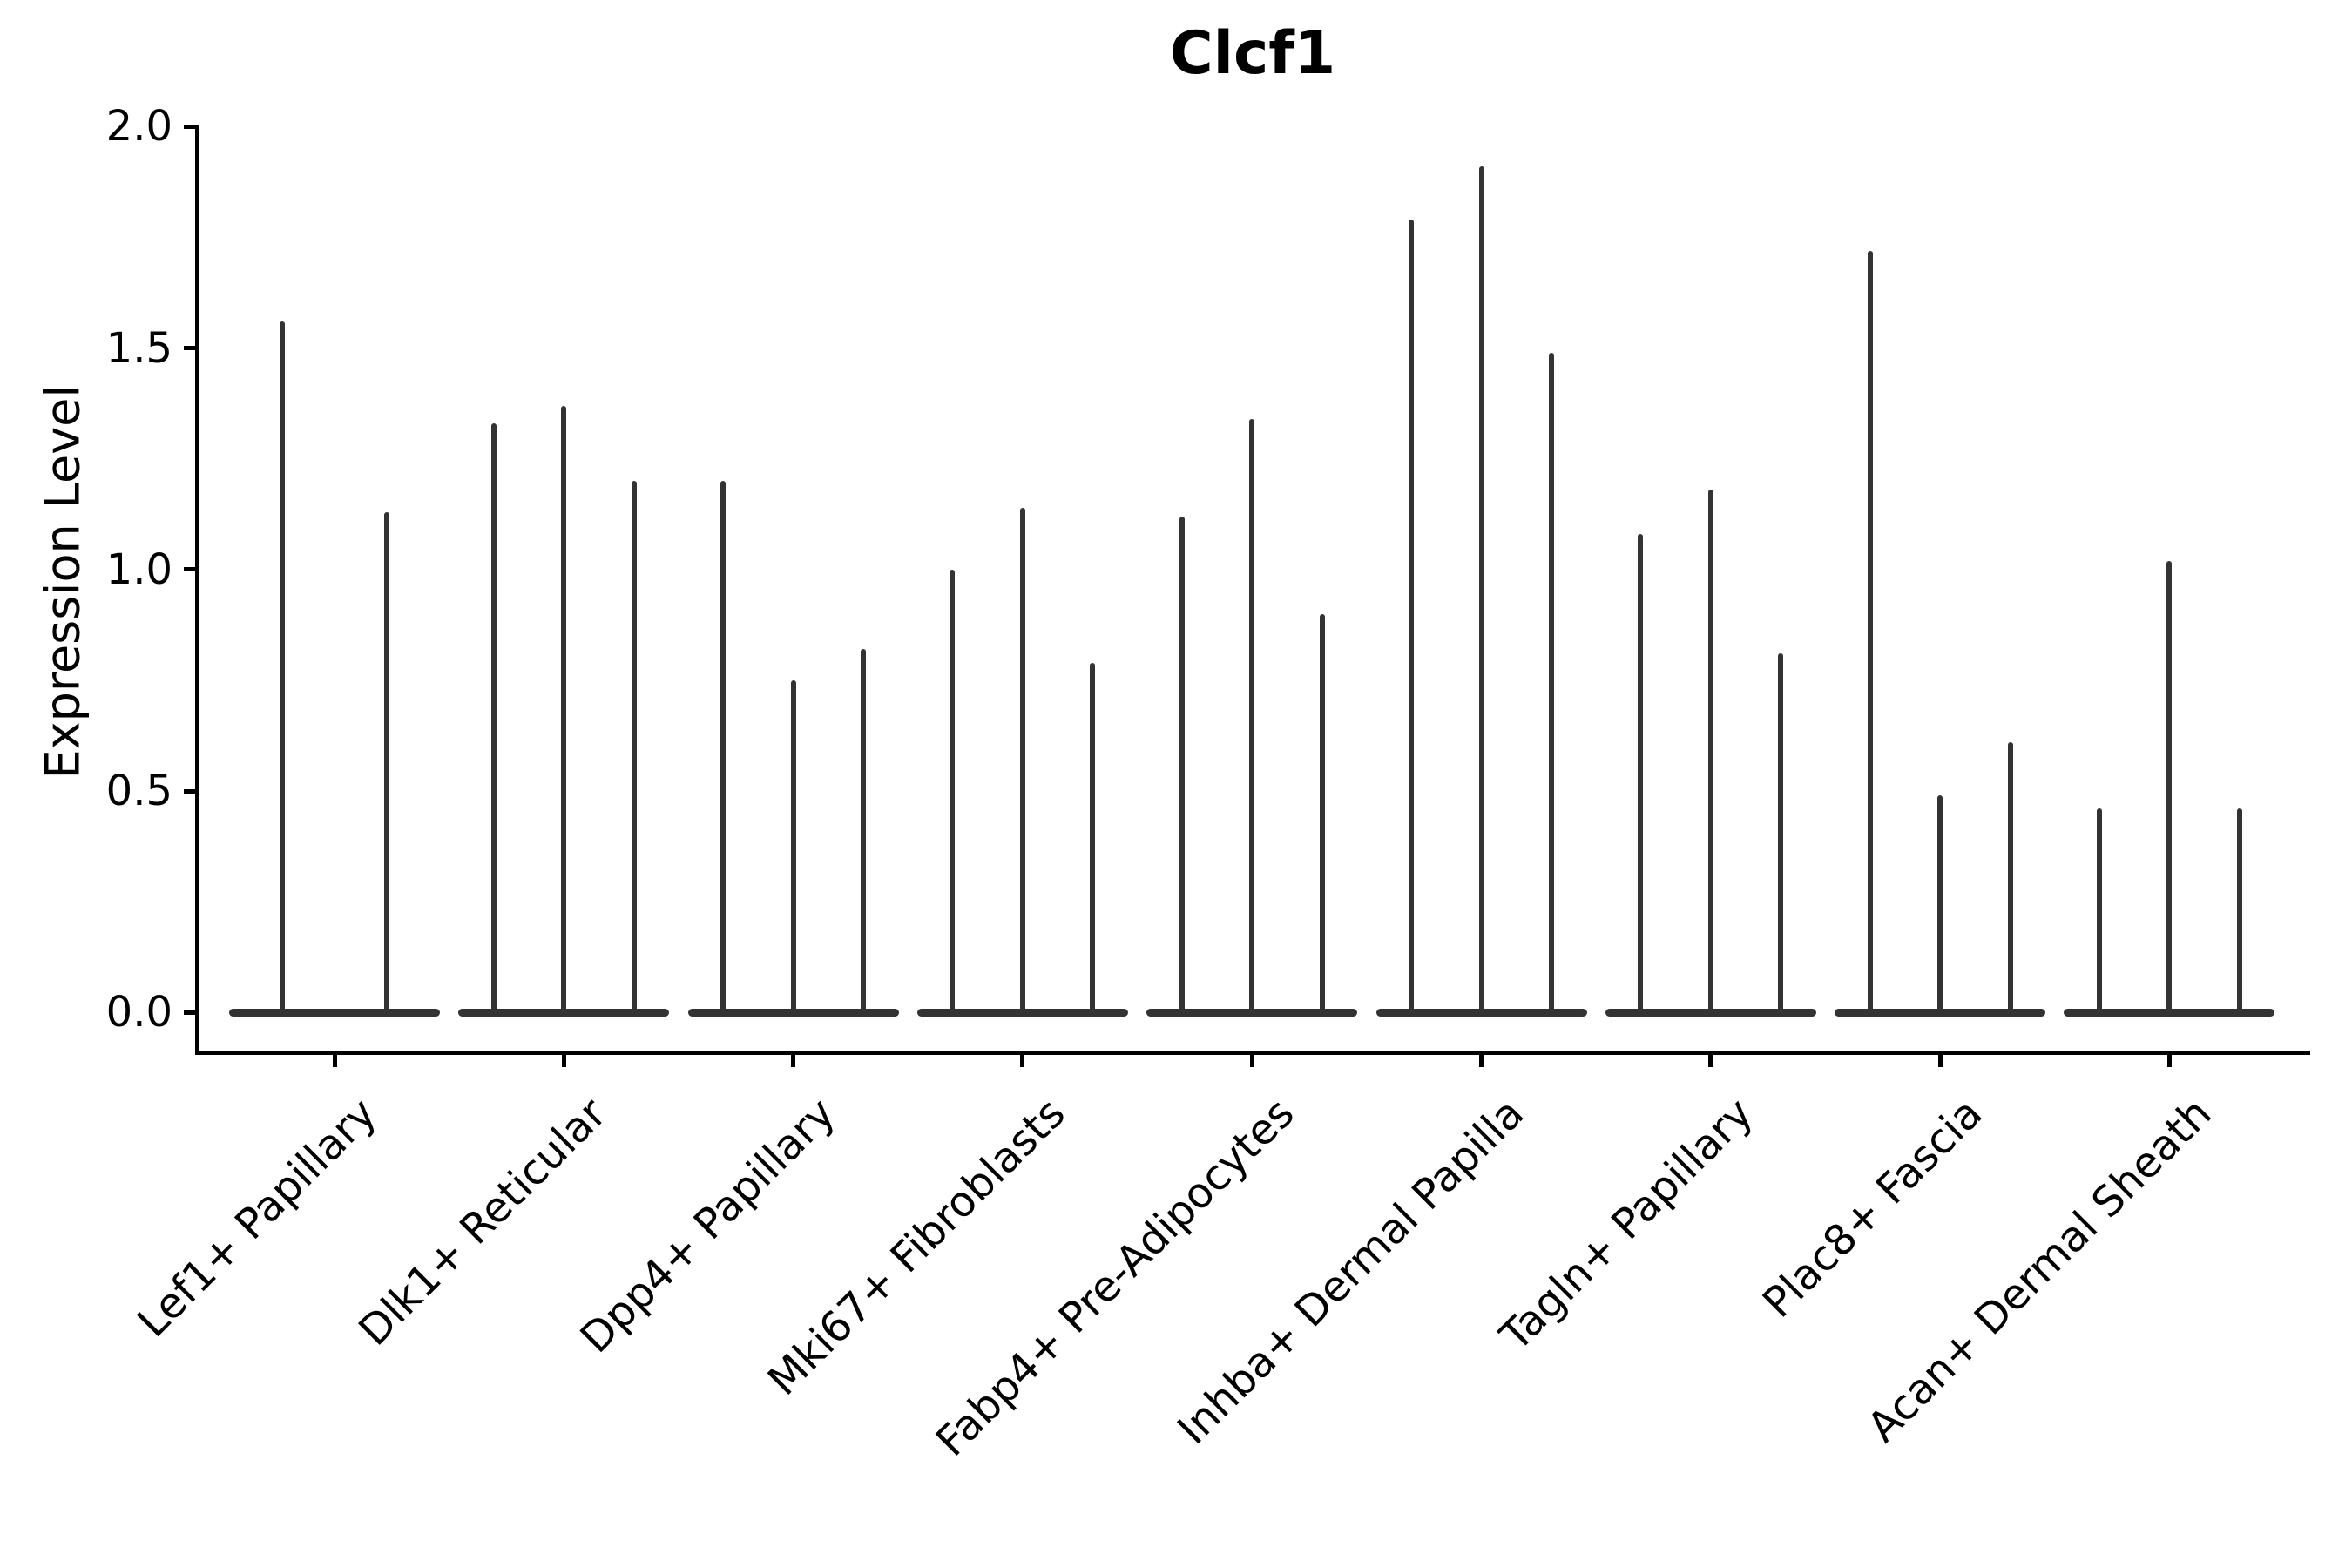 The width and height of the screenshot is (2352, 1568). Describe the element at coordinates (1626, 1225) in the screenshot. I see `x-axis-tick-label: Tagln+ Papillary` at that location.